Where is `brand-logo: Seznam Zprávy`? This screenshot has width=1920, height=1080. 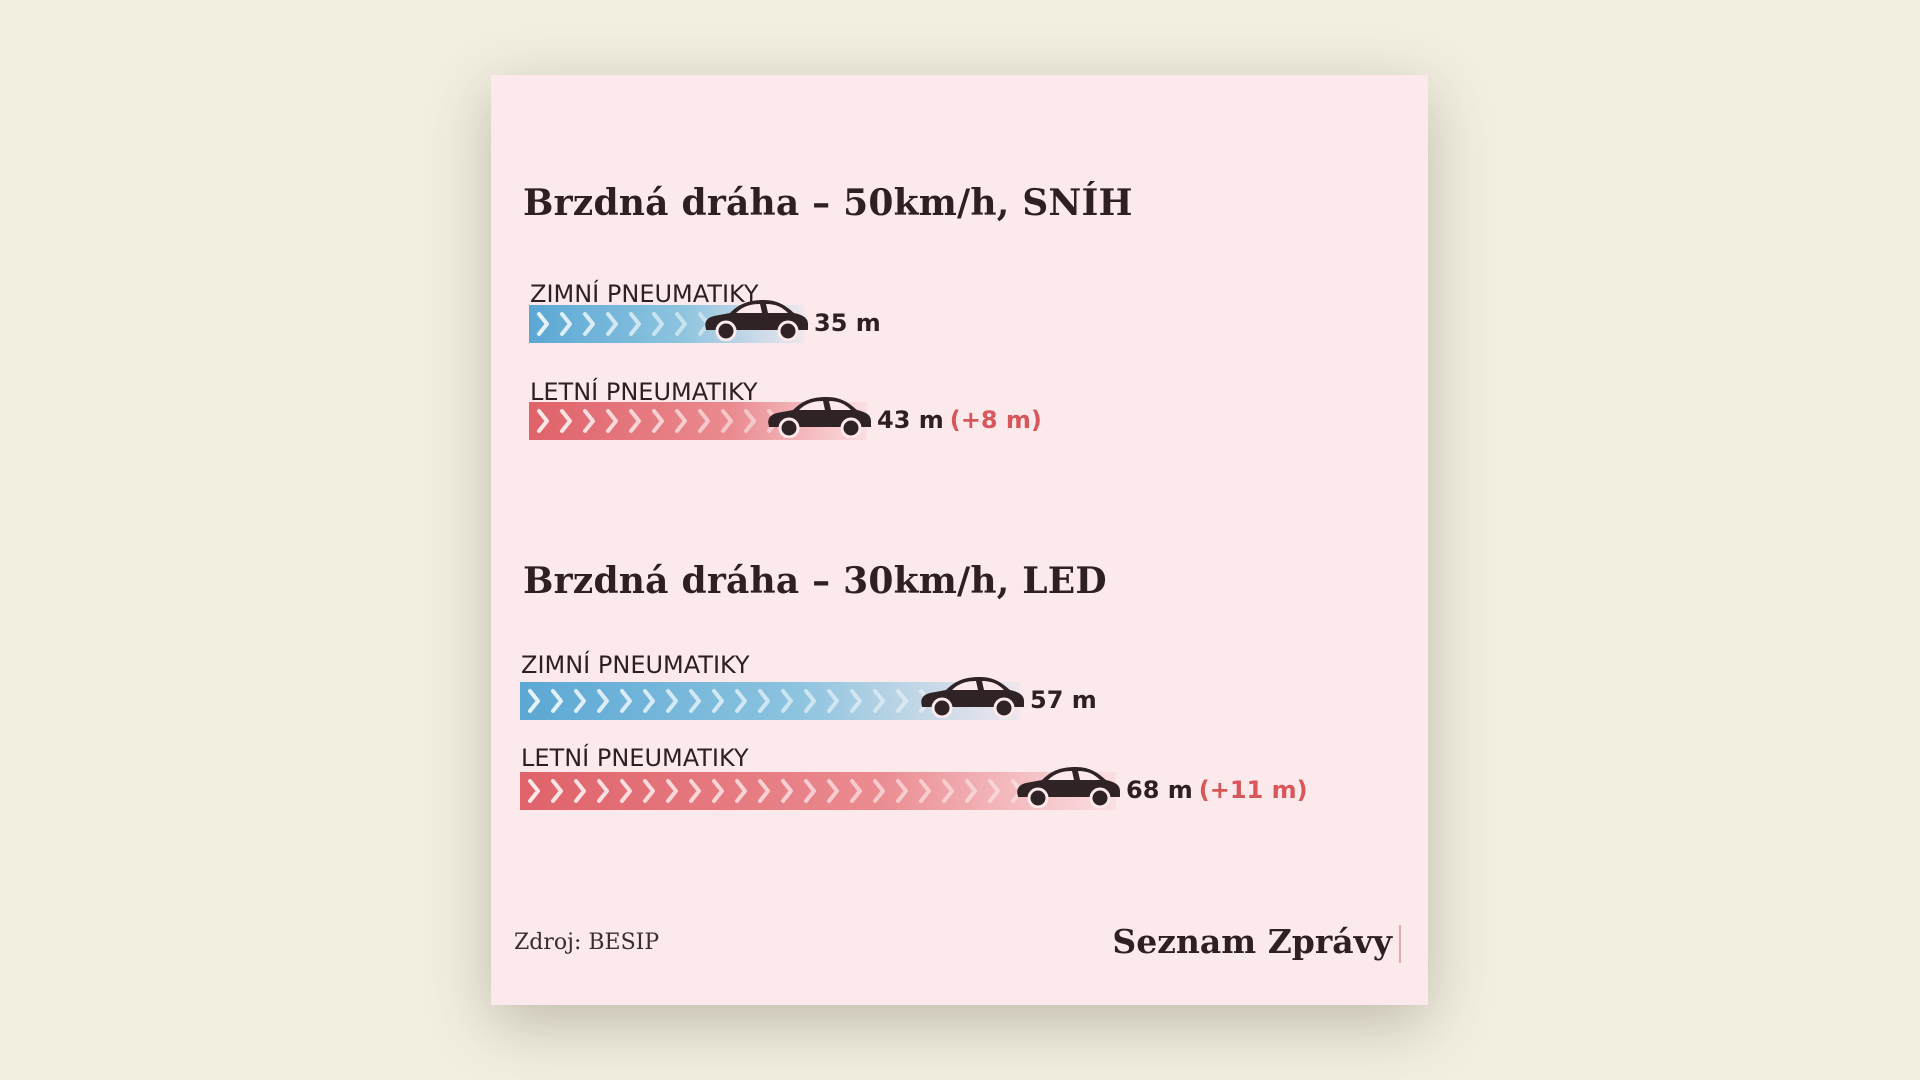 brand-logo: Seznam Zprávy is located at coordinates (1252, 941).